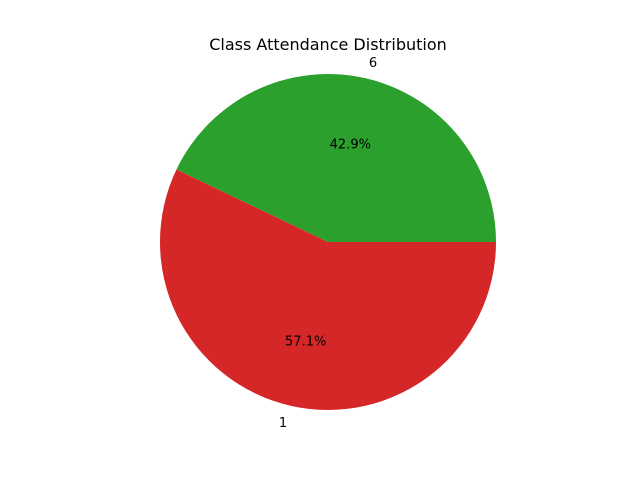 The height and width of the screenshot is (480, 640). I want to click on pie-labels: 42.9% 6 57.1% 1, so click(328, 243).